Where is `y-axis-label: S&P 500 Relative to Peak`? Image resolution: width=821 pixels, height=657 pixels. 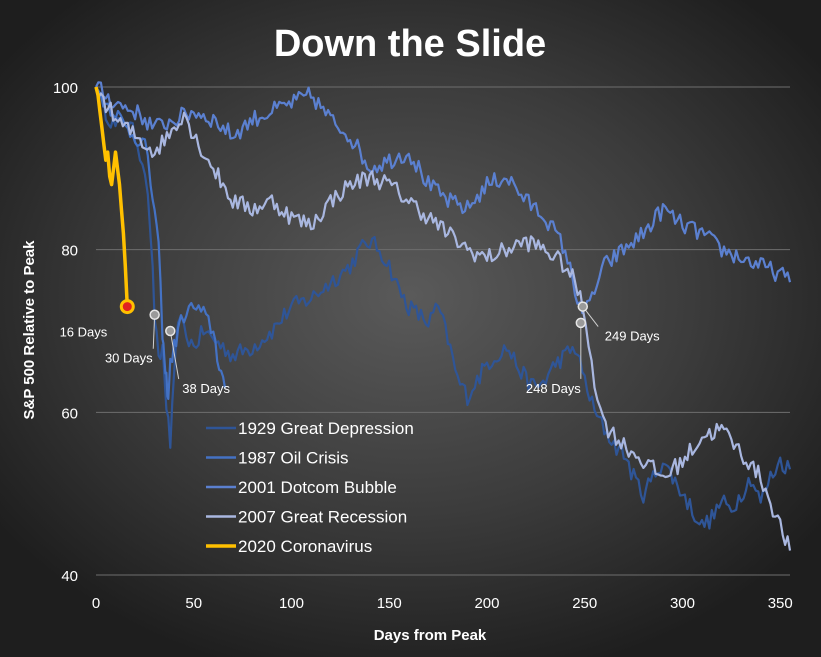 y-axis-label: S&P 500 Relative to Peak is located at coordinates (29, 330).